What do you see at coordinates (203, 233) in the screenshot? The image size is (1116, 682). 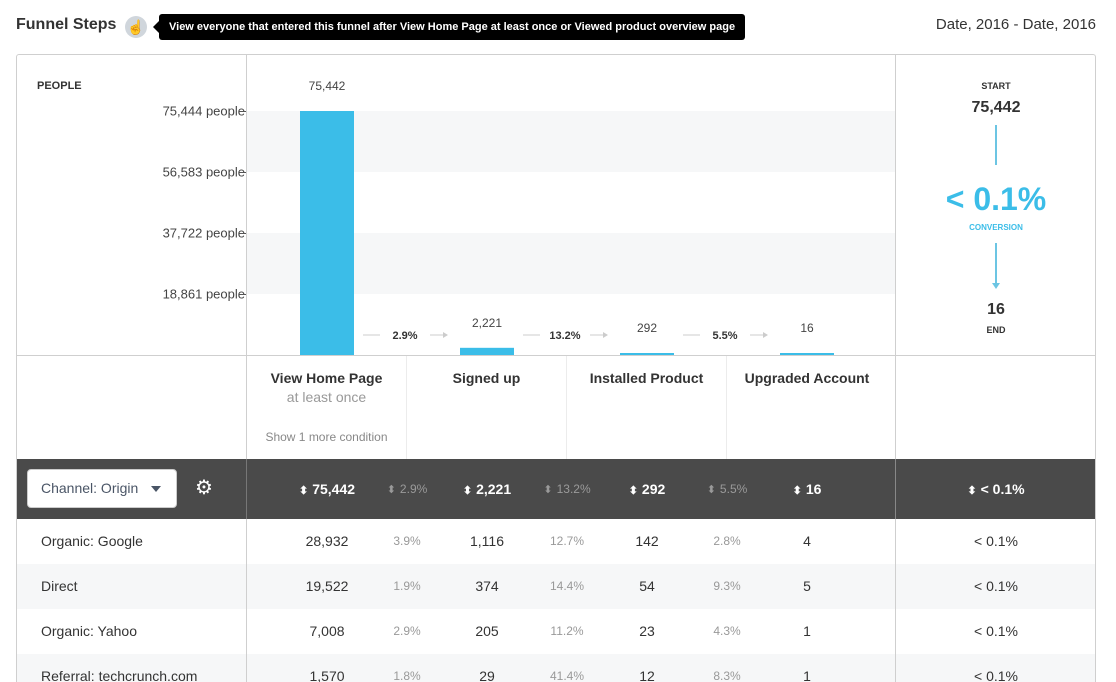 I see `y-tick-label: 37,722 people` at bounding box center [203, 233].